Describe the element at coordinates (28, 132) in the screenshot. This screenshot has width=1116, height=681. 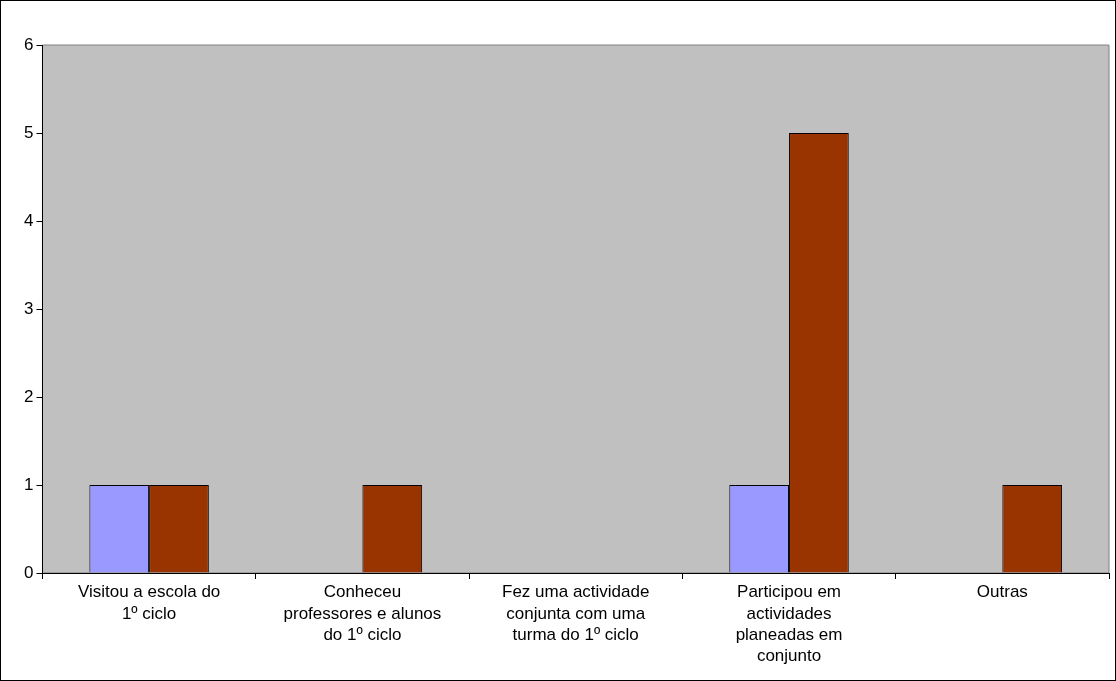
I see `y-tick-label: 5` at that location.